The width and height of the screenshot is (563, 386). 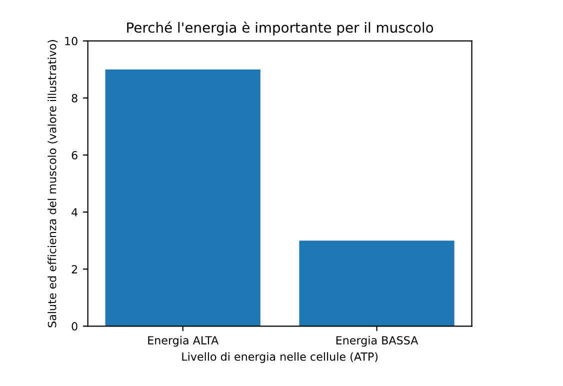 I want to click on y-tick-label: 0, so click(x=75, y=326).